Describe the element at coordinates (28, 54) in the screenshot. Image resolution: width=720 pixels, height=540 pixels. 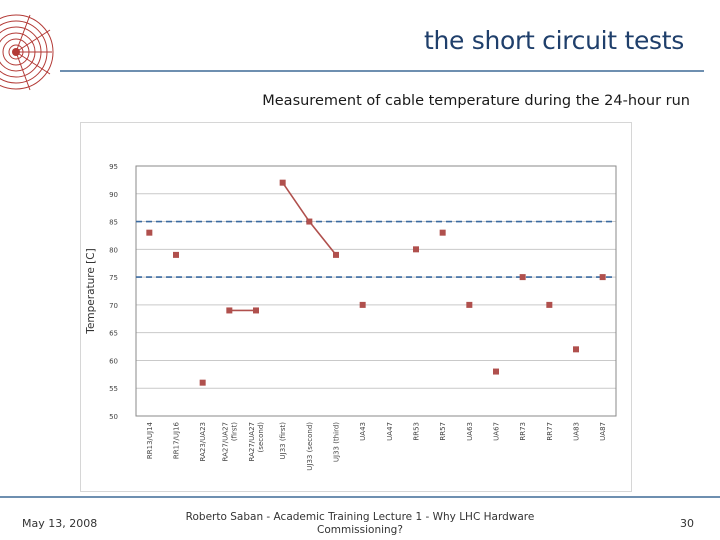
I see `cern-logo` at that location.